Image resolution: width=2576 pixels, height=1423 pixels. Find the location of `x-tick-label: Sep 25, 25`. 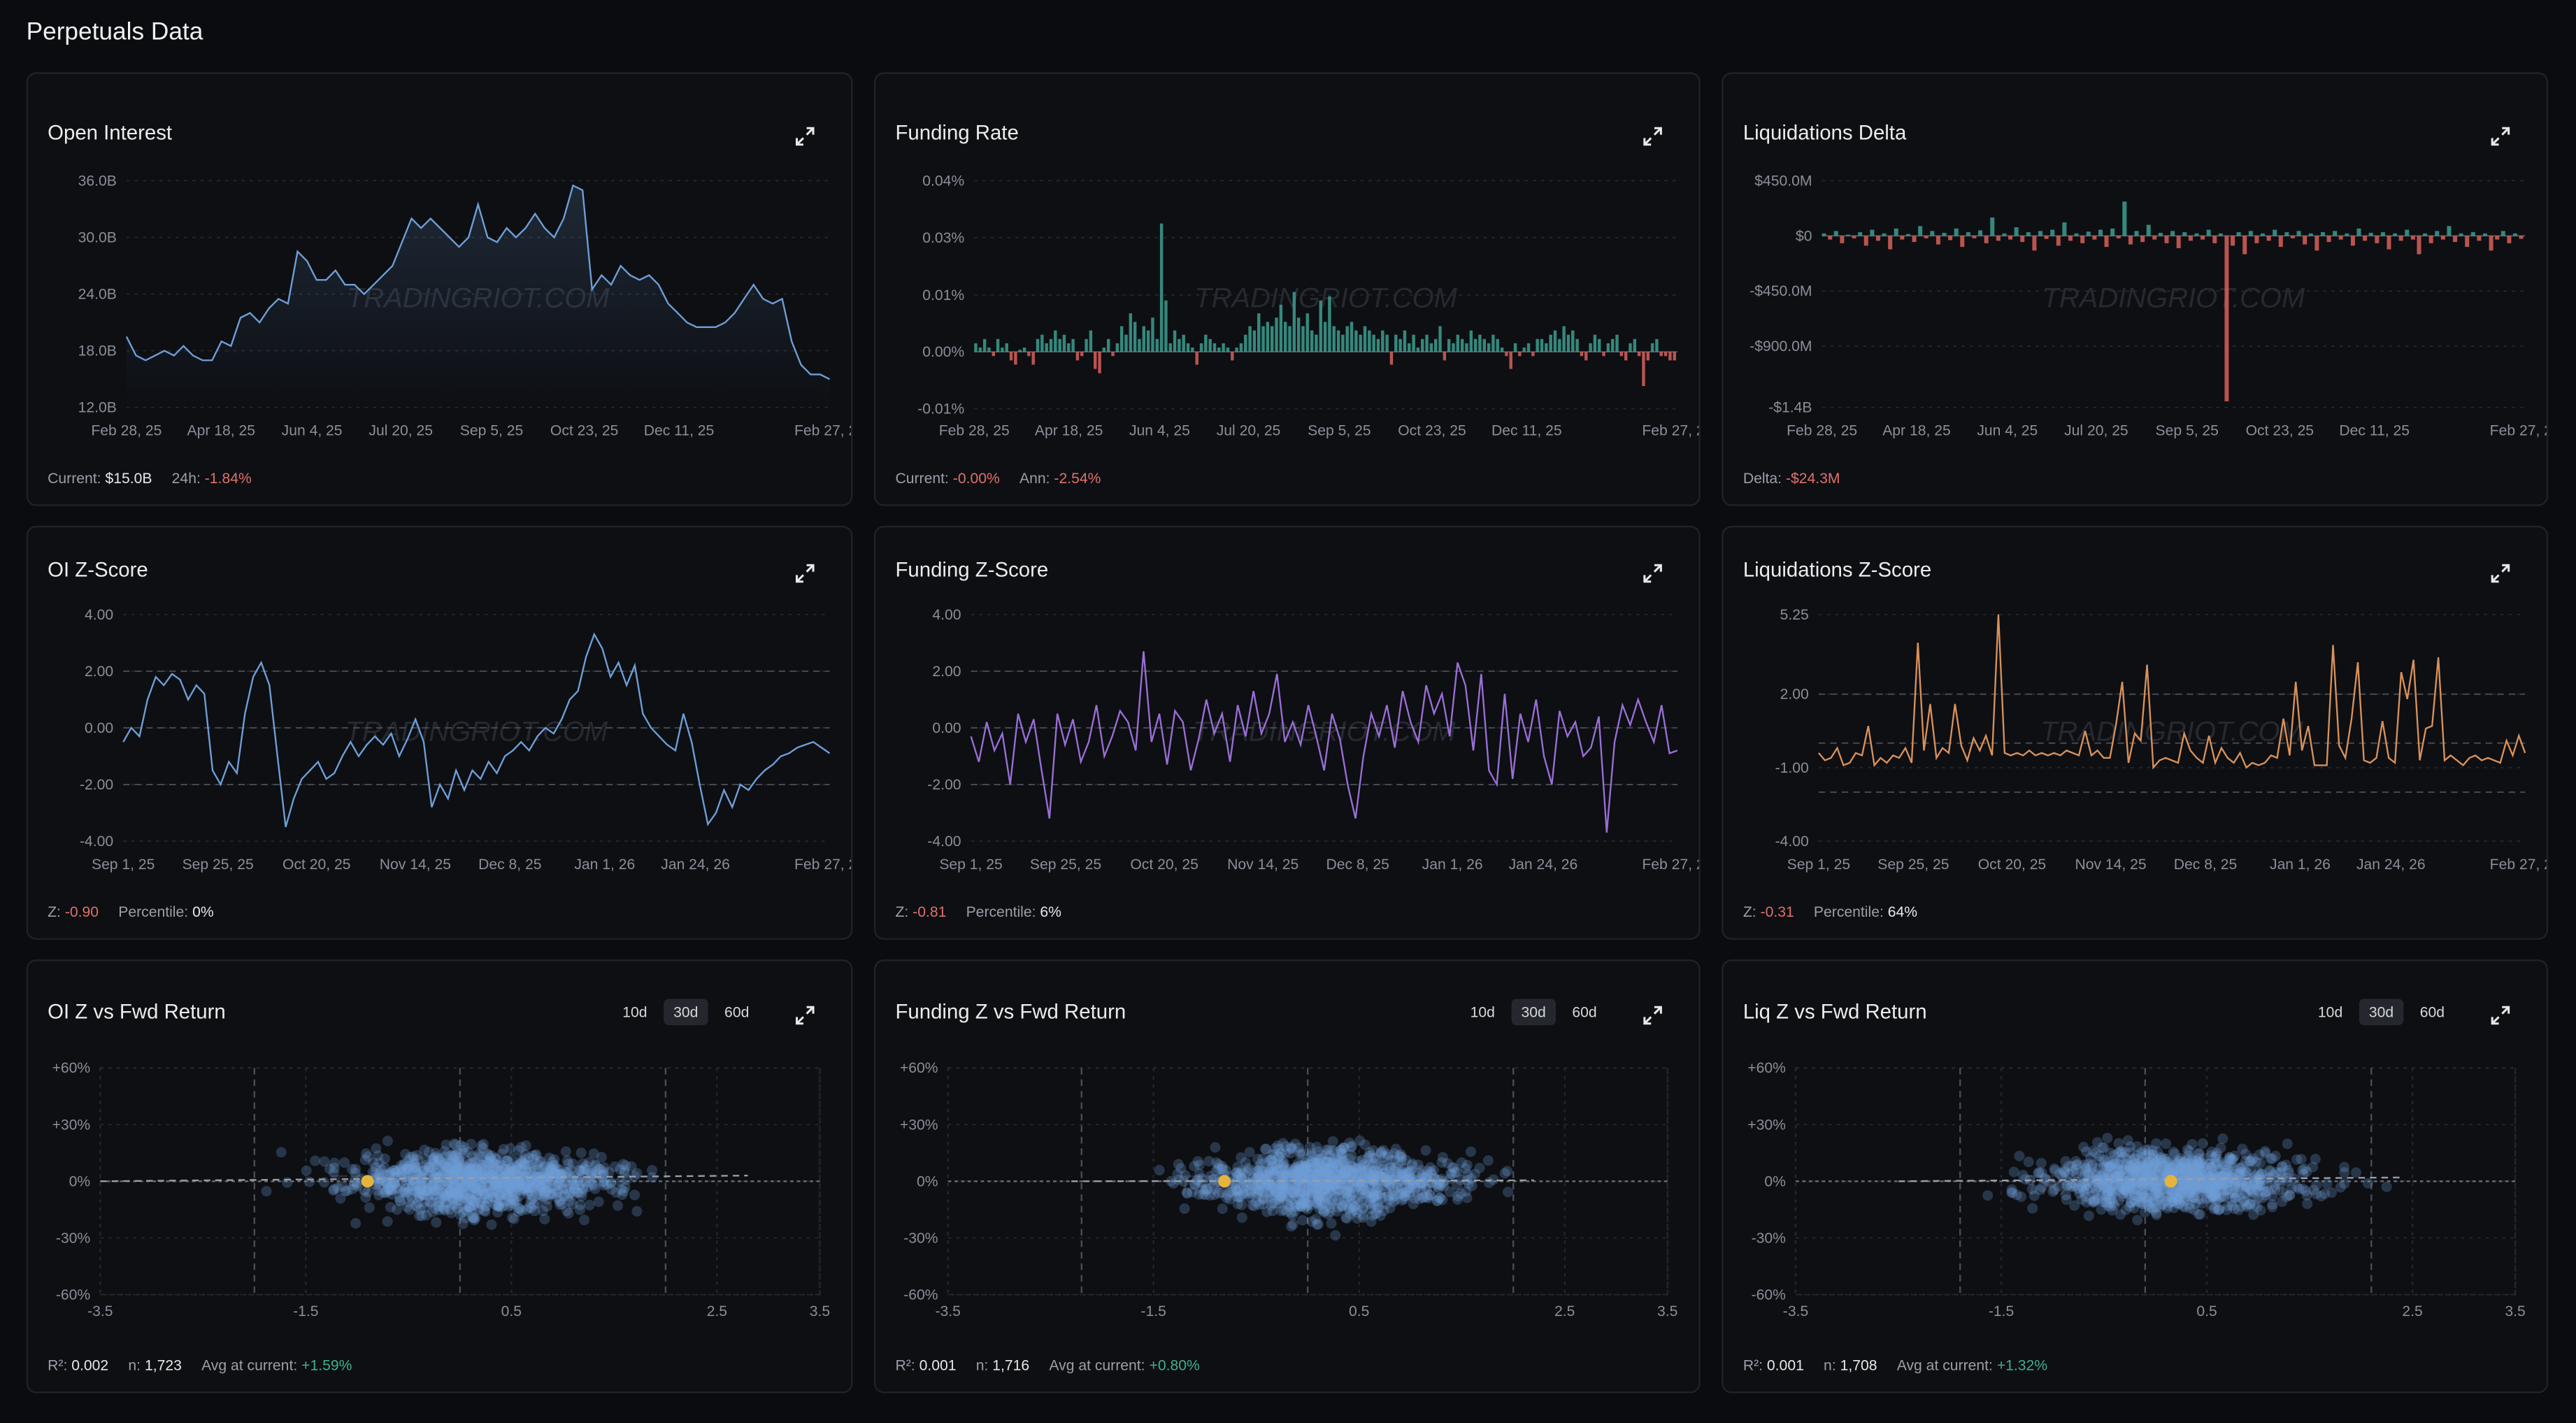

x-tick-label: Sep 25, 25 is located at coordinates (218, 865).